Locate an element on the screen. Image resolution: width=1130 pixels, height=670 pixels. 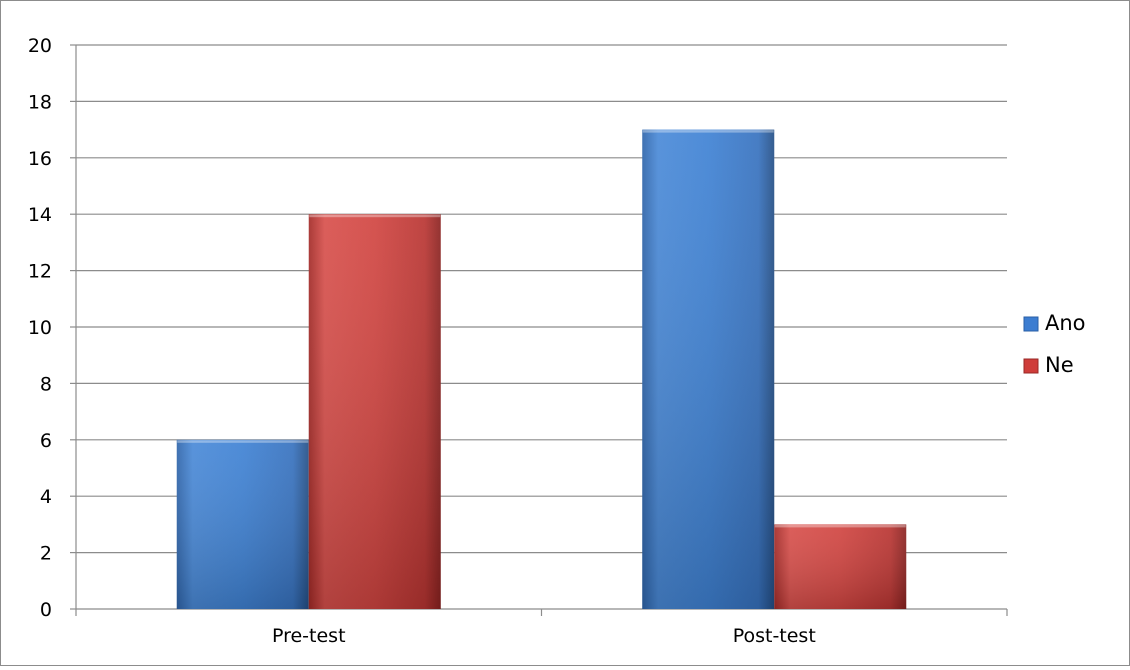
y-tick-label: 6 is located at coordinates (46, 441).